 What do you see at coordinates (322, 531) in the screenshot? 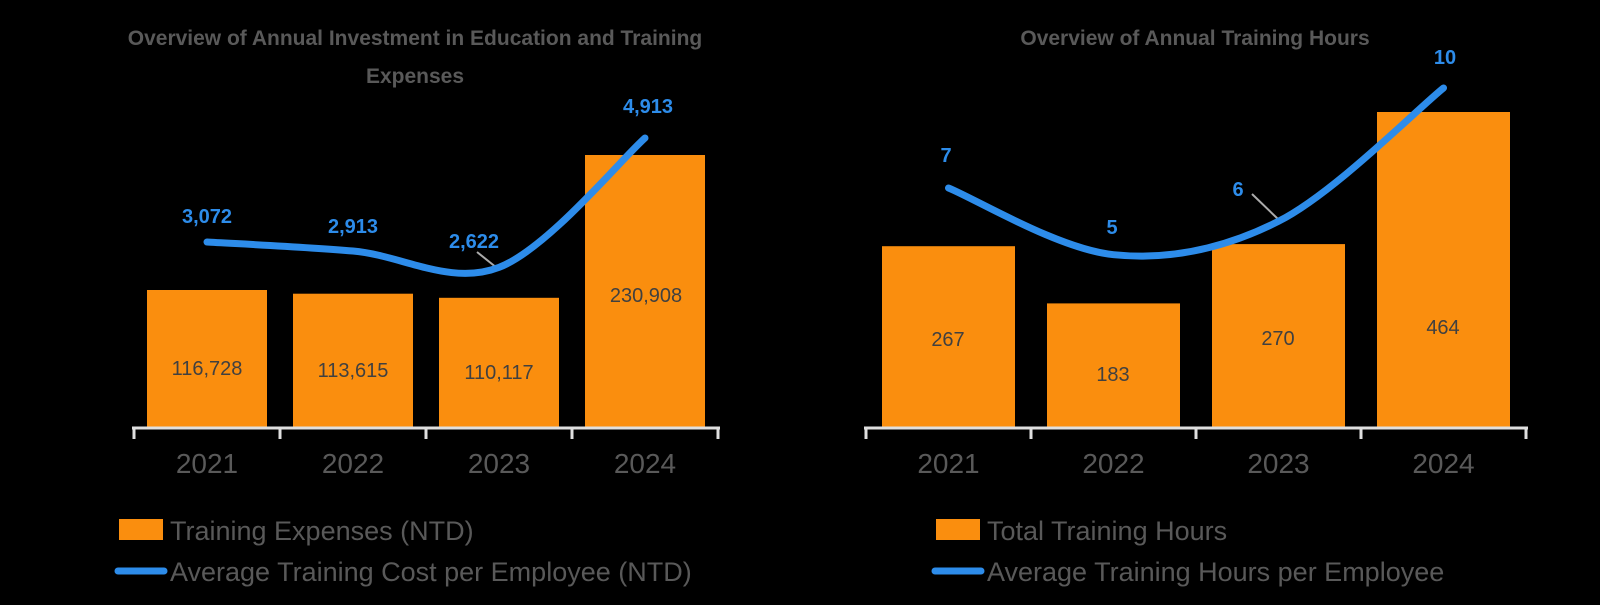
I see `expenses-bar-legend-label: Training Expenses (NTD)` at bounding box center [322, 531].